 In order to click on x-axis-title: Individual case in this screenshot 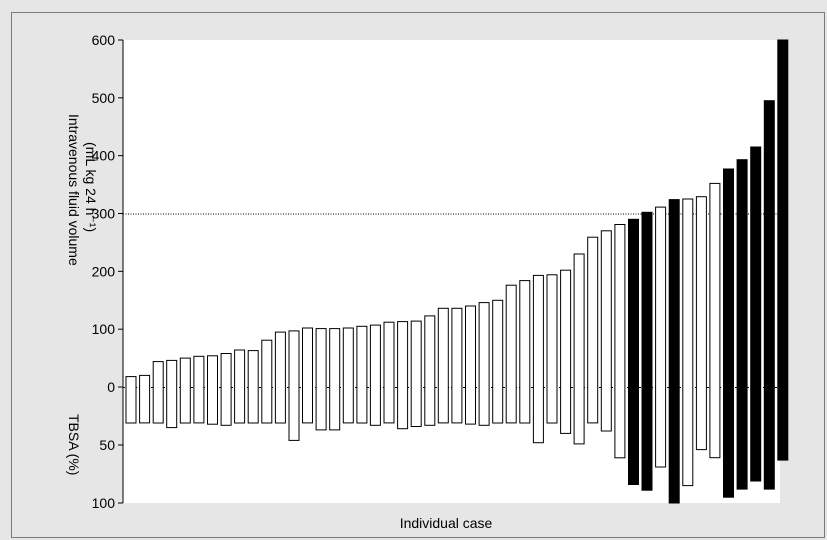, I will do `click(446, 523)`.